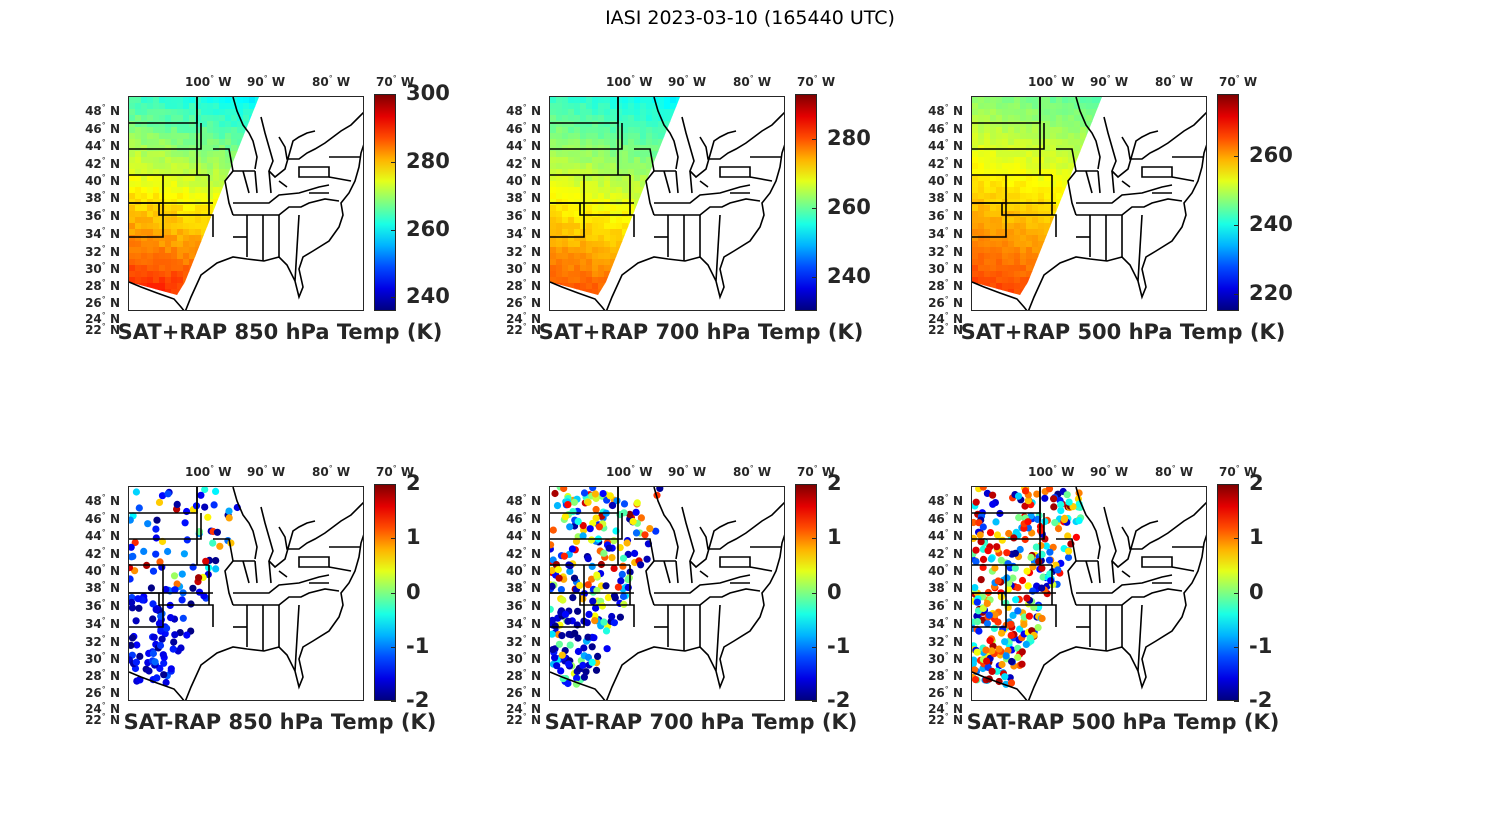 The width and height of the screenshot is (1500, 825). Describe the element at coordinates (523, 719) in the screenshot. I see `latitude-label: 22° N` at that location.